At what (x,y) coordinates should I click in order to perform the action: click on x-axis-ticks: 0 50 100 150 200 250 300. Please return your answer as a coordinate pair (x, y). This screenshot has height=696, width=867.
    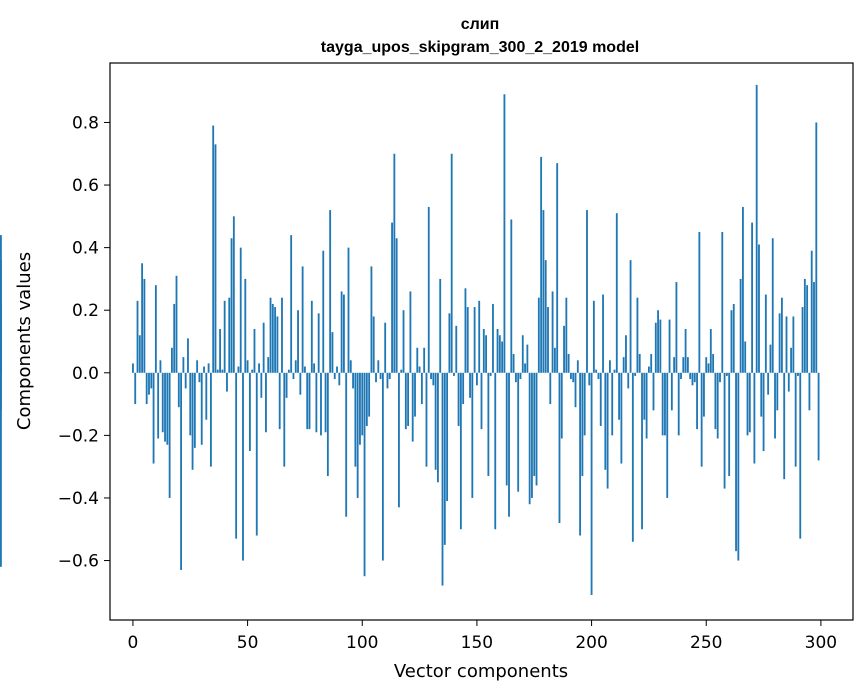
    Looking at the image, I should click on (482, 636).